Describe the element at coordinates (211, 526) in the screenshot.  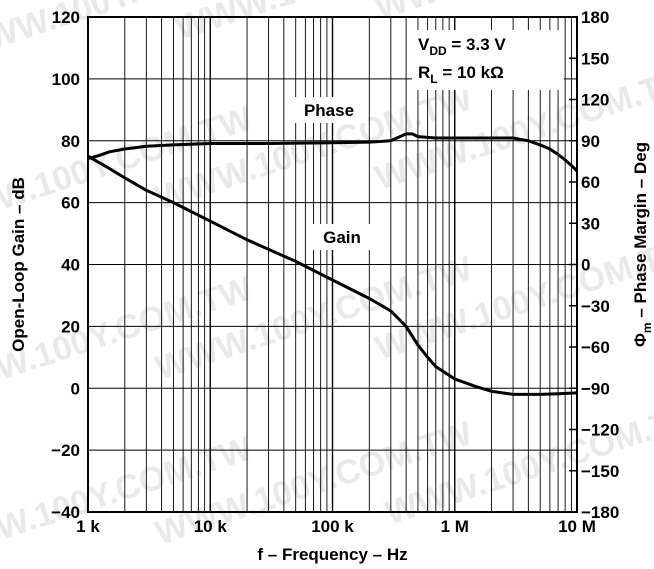
I see `x-tick-label: 10 k` at that location.